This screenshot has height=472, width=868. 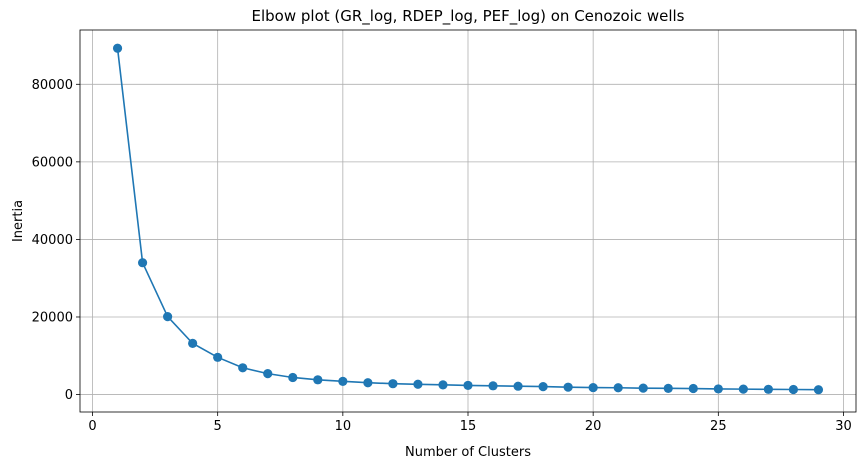 What do you see at coordinates (52, 85) in the screenshot?
I see `y-tick-label: 80000` at bounding box center [52, 85].